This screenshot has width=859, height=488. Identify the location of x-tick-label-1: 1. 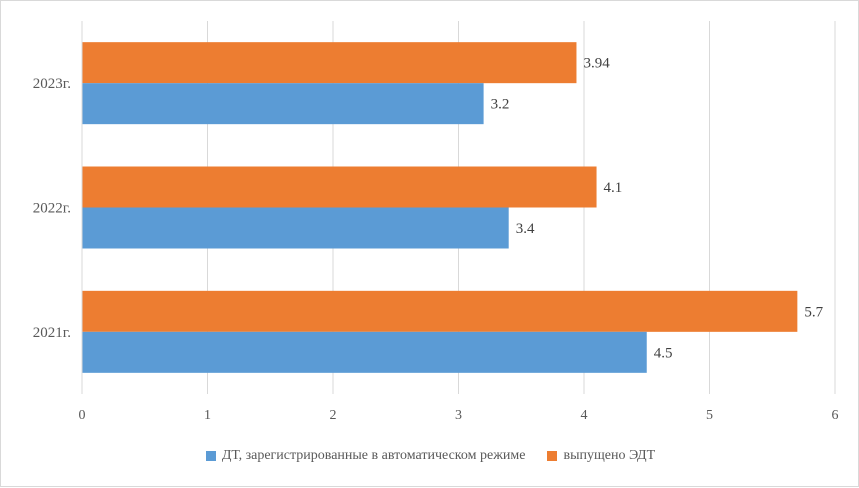
(207, 415).